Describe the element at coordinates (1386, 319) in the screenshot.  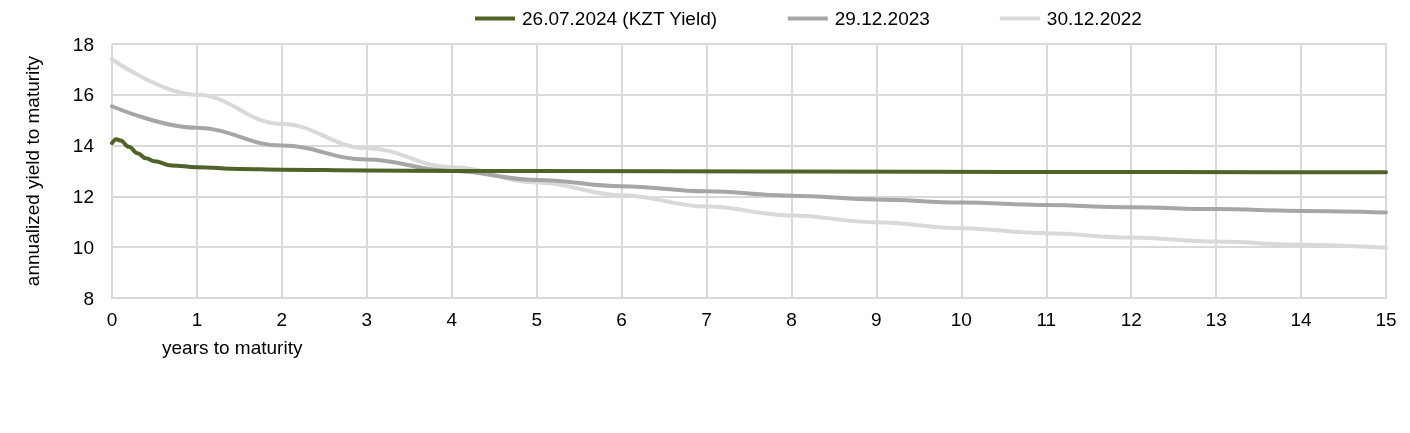
I see `x-tick-label: 15` at that location.